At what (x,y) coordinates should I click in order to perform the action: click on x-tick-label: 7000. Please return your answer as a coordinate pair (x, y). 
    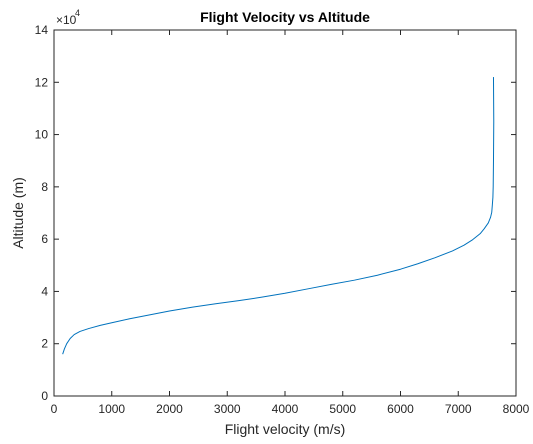
    Looking at the image, I should click on (458, 409).